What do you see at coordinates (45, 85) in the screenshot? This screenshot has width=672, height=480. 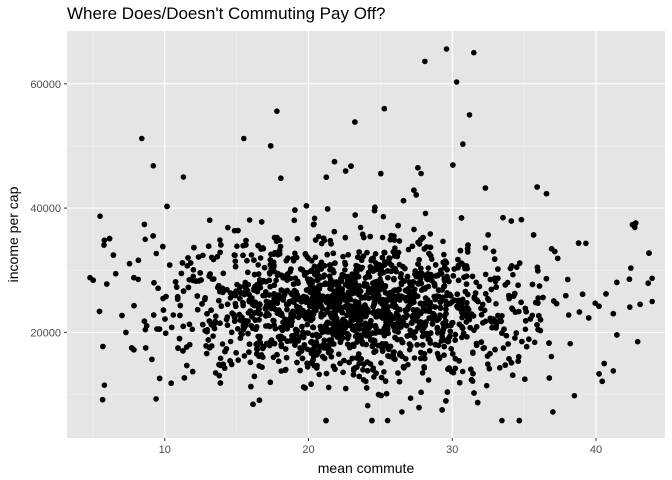 I see `y-tick-label: 60000` at bounding box center [45, 85].